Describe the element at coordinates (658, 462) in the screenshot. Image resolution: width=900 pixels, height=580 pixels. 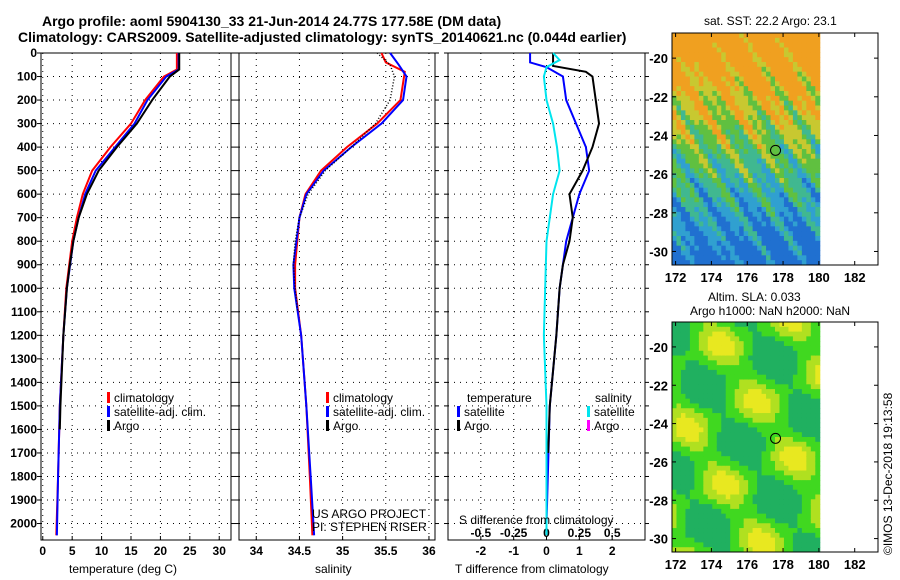
I see `map-lat-tick-label: -26` at that location.